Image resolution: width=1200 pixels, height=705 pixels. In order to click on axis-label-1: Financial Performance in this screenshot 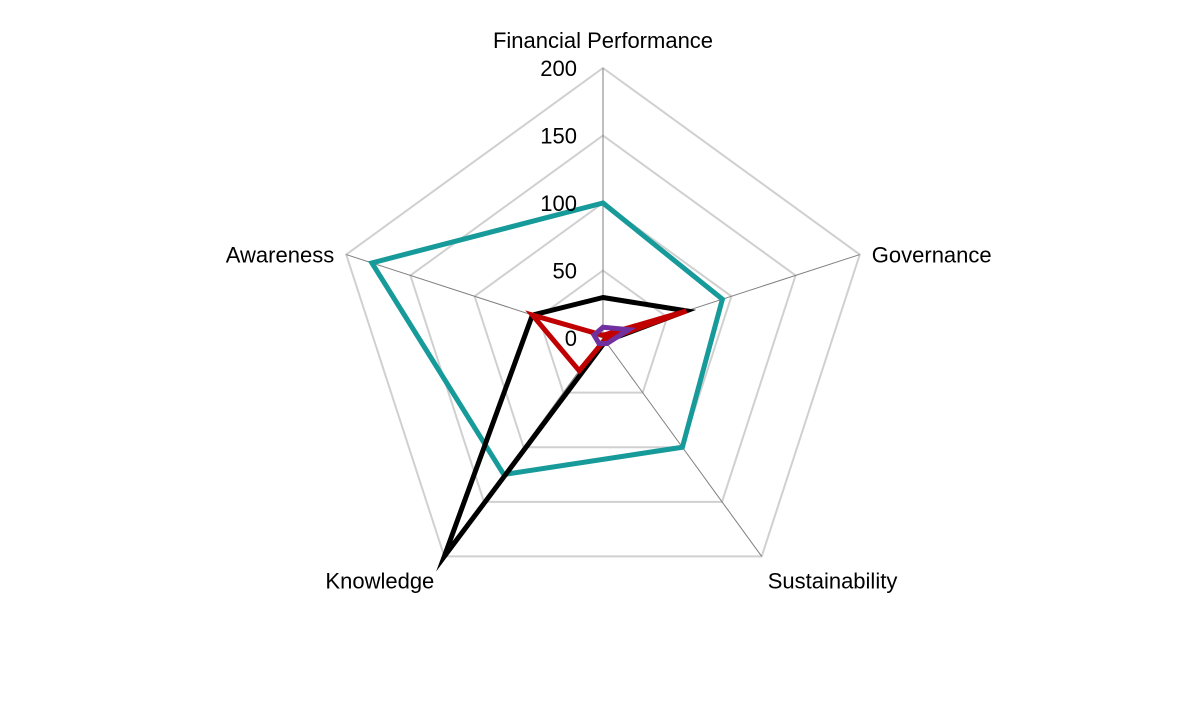, I will do `click(603, 40)`.